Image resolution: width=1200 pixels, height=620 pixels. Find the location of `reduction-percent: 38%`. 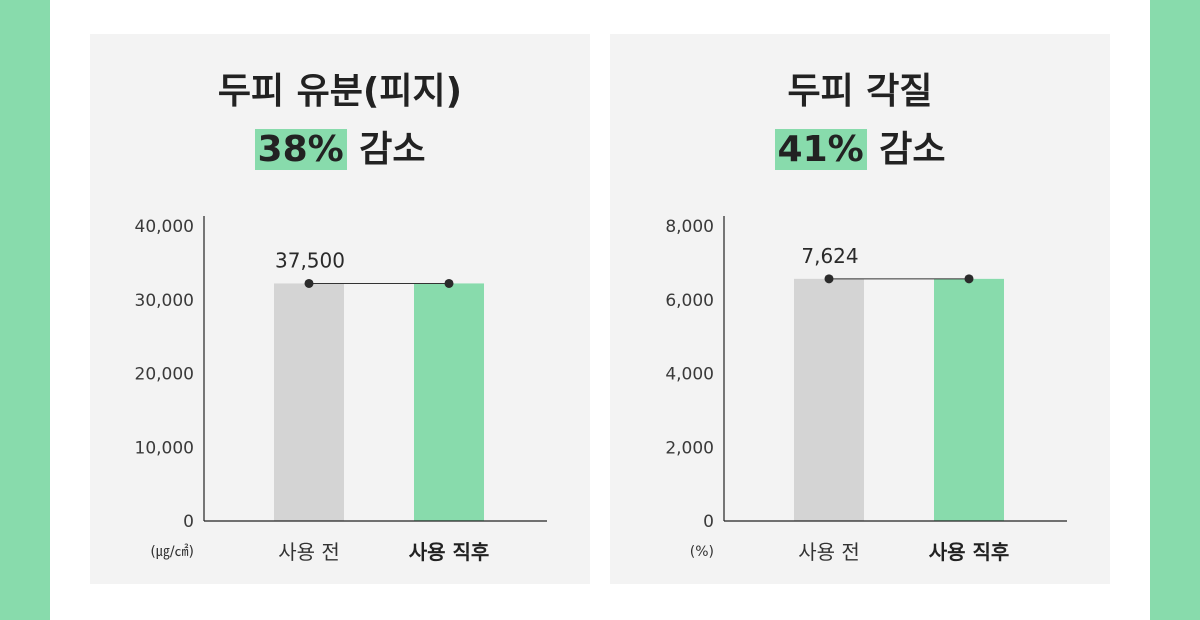

reduction-percent: 38% is located at coordinates (300, 149).